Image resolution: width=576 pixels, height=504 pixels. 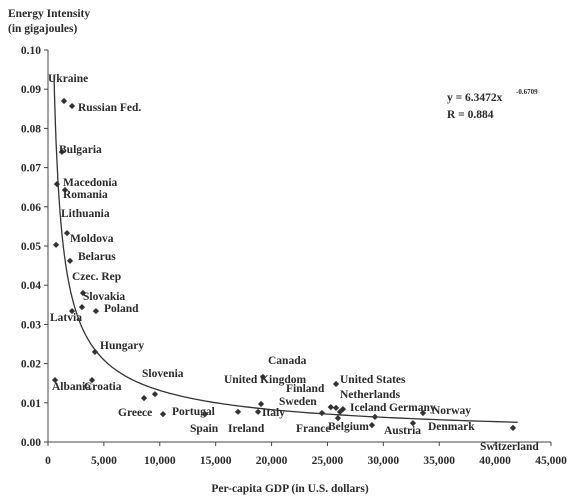 I want to click on y-tick-label: 0.01, so click(x=31, y=404).